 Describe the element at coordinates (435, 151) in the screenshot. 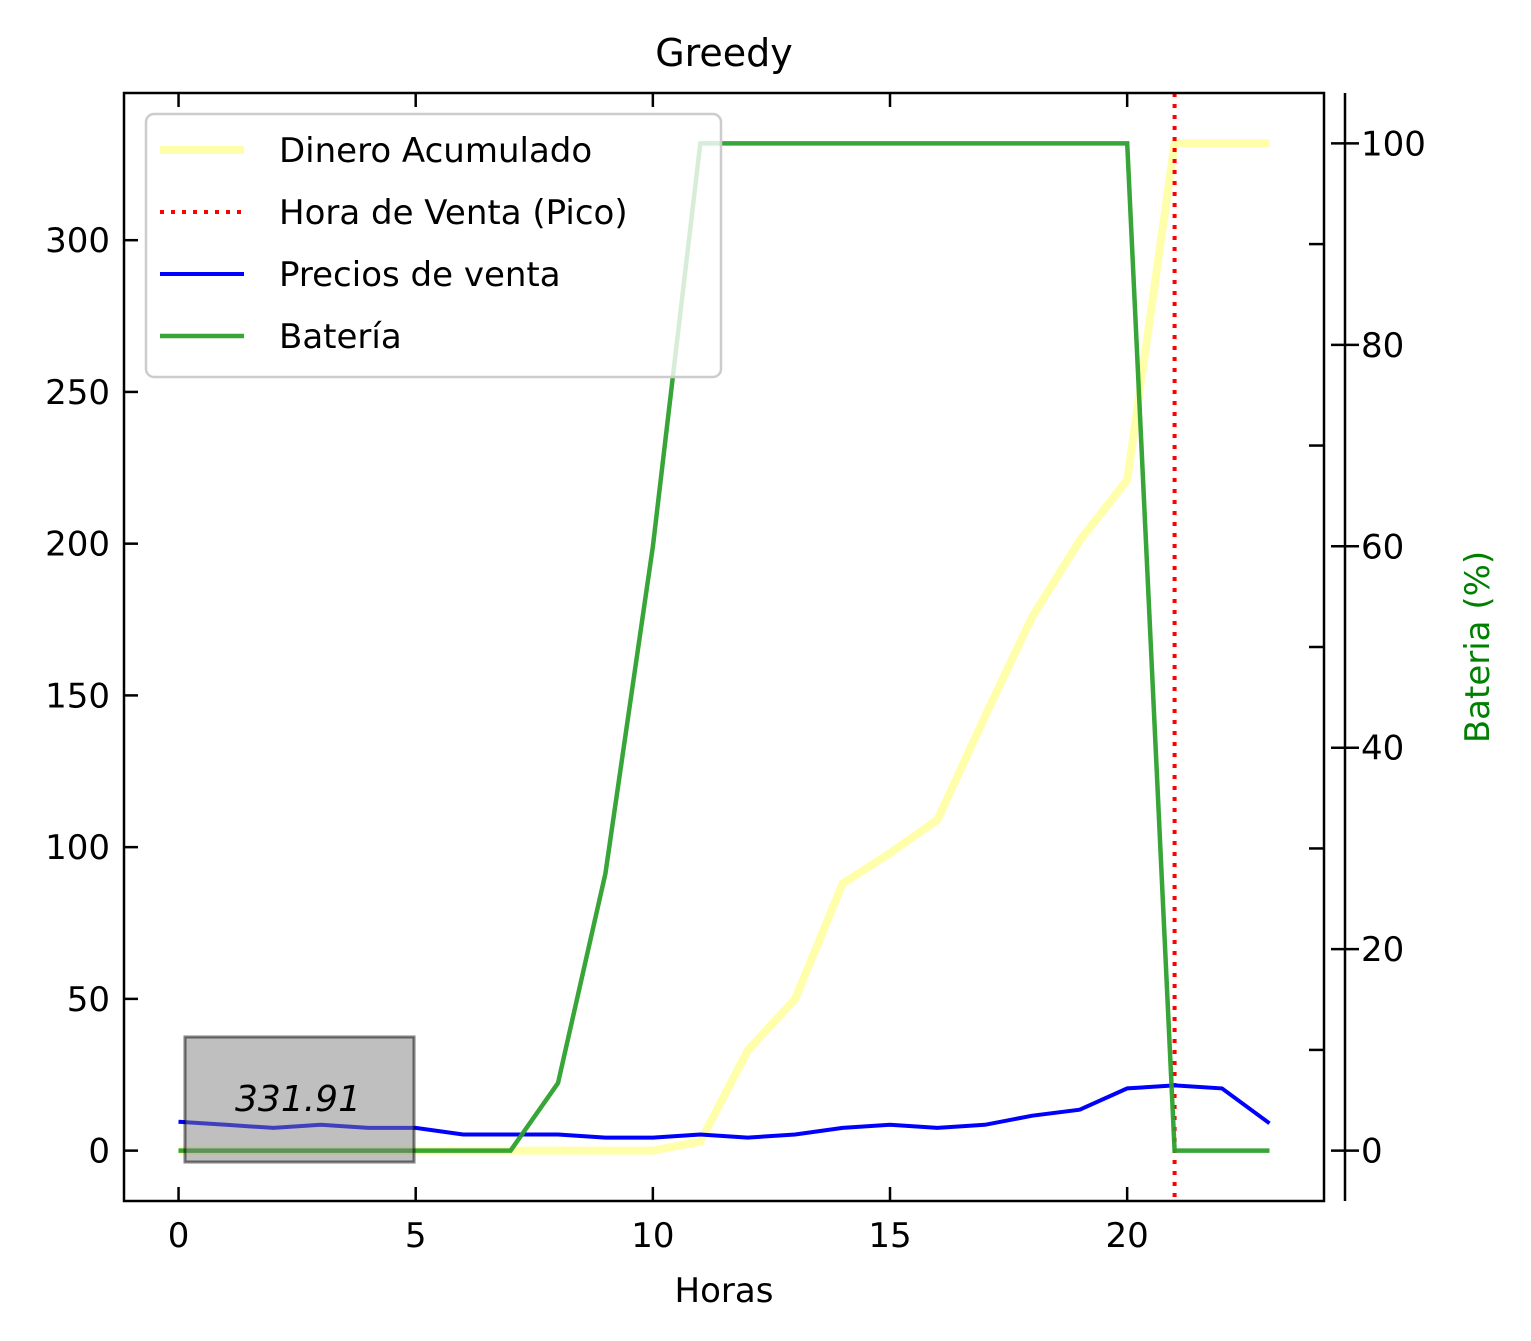

I see `legend-label: Dinero Acumulado` at that location.